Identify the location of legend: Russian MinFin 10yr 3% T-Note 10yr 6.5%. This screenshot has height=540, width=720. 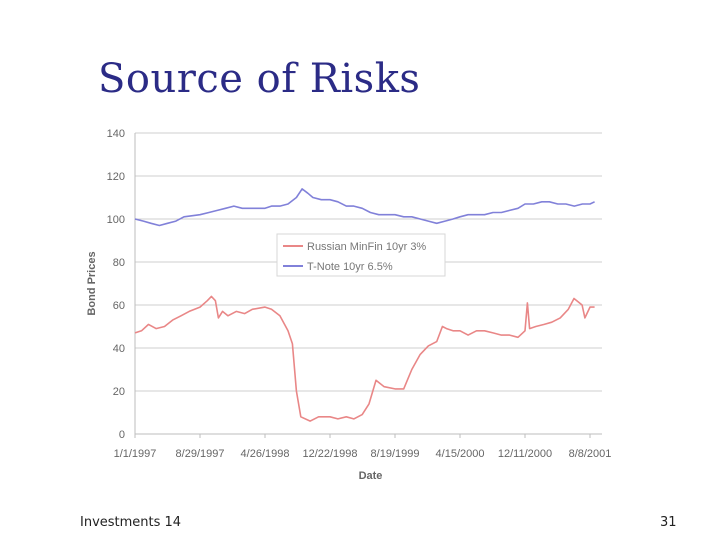
(361, 255).